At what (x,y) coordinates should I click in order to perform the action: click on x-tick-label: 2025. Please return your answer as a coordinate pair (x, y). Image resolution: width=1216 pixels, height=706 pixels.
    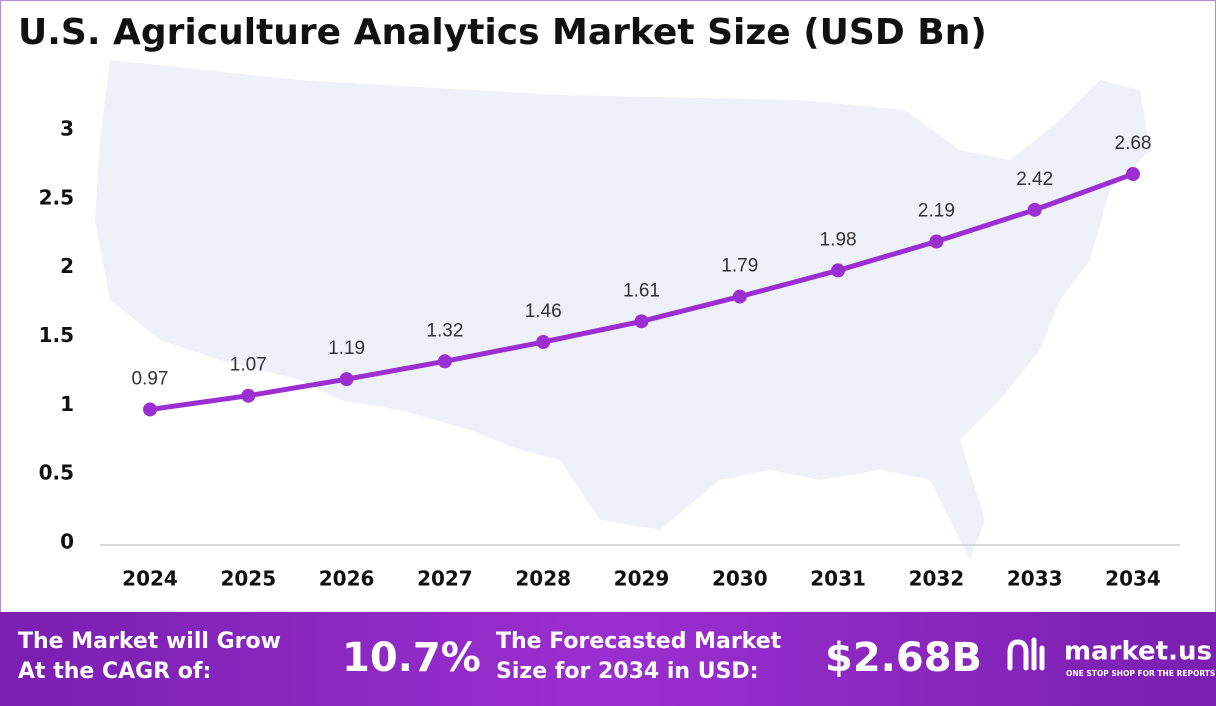
    Looking at the image, I should click on (248, 579).